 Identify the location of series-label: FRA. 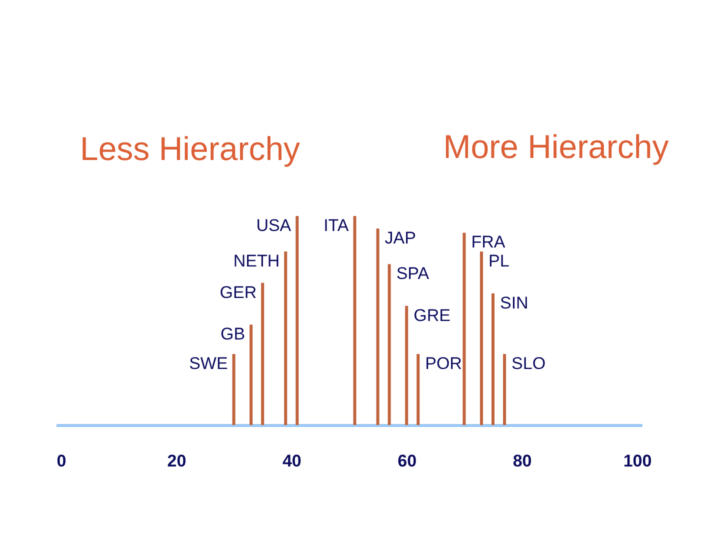
(488, 242).